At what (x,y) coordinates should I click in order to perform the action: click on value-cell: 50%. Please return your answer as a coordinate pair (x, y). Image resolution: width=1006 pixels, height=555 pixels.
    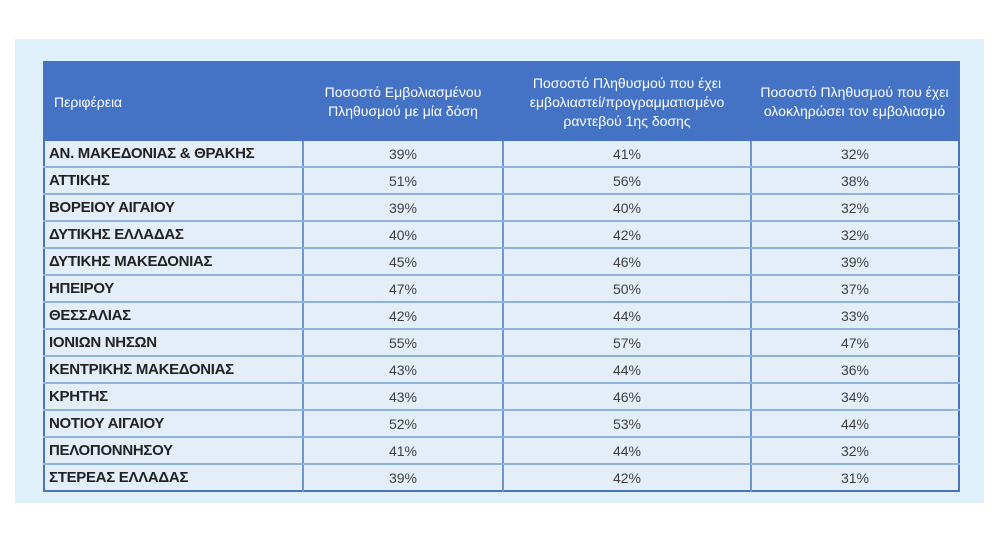
    Looking at the image, I should click on (627, 289).